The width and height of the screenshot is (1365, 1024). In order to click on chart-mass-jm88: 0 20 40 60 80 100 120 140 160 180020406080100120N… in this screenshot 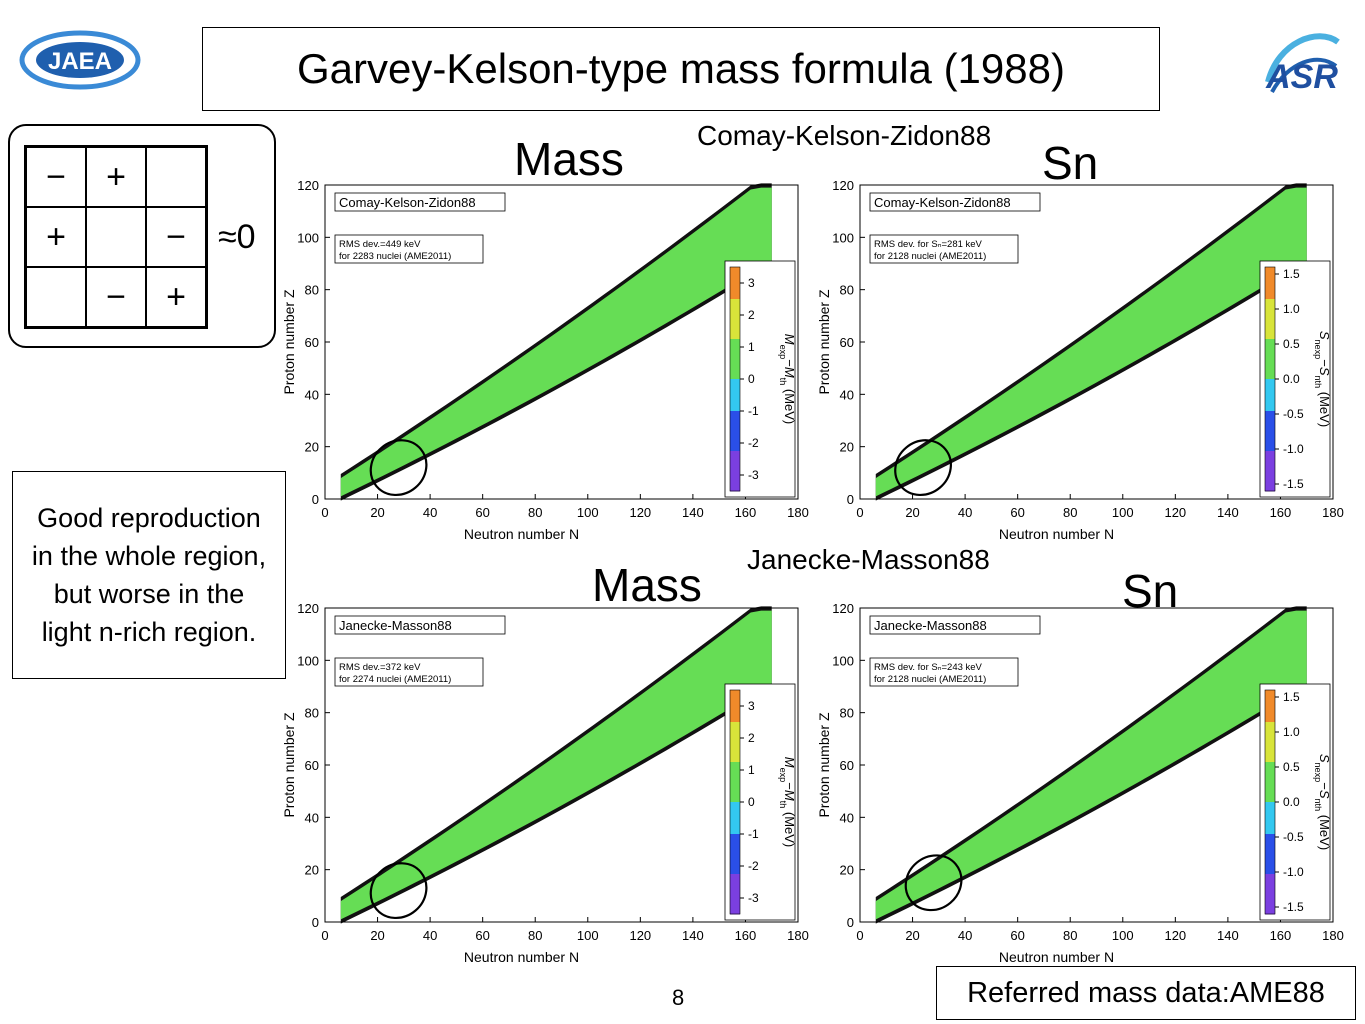, I will do `click(545, 783)`.